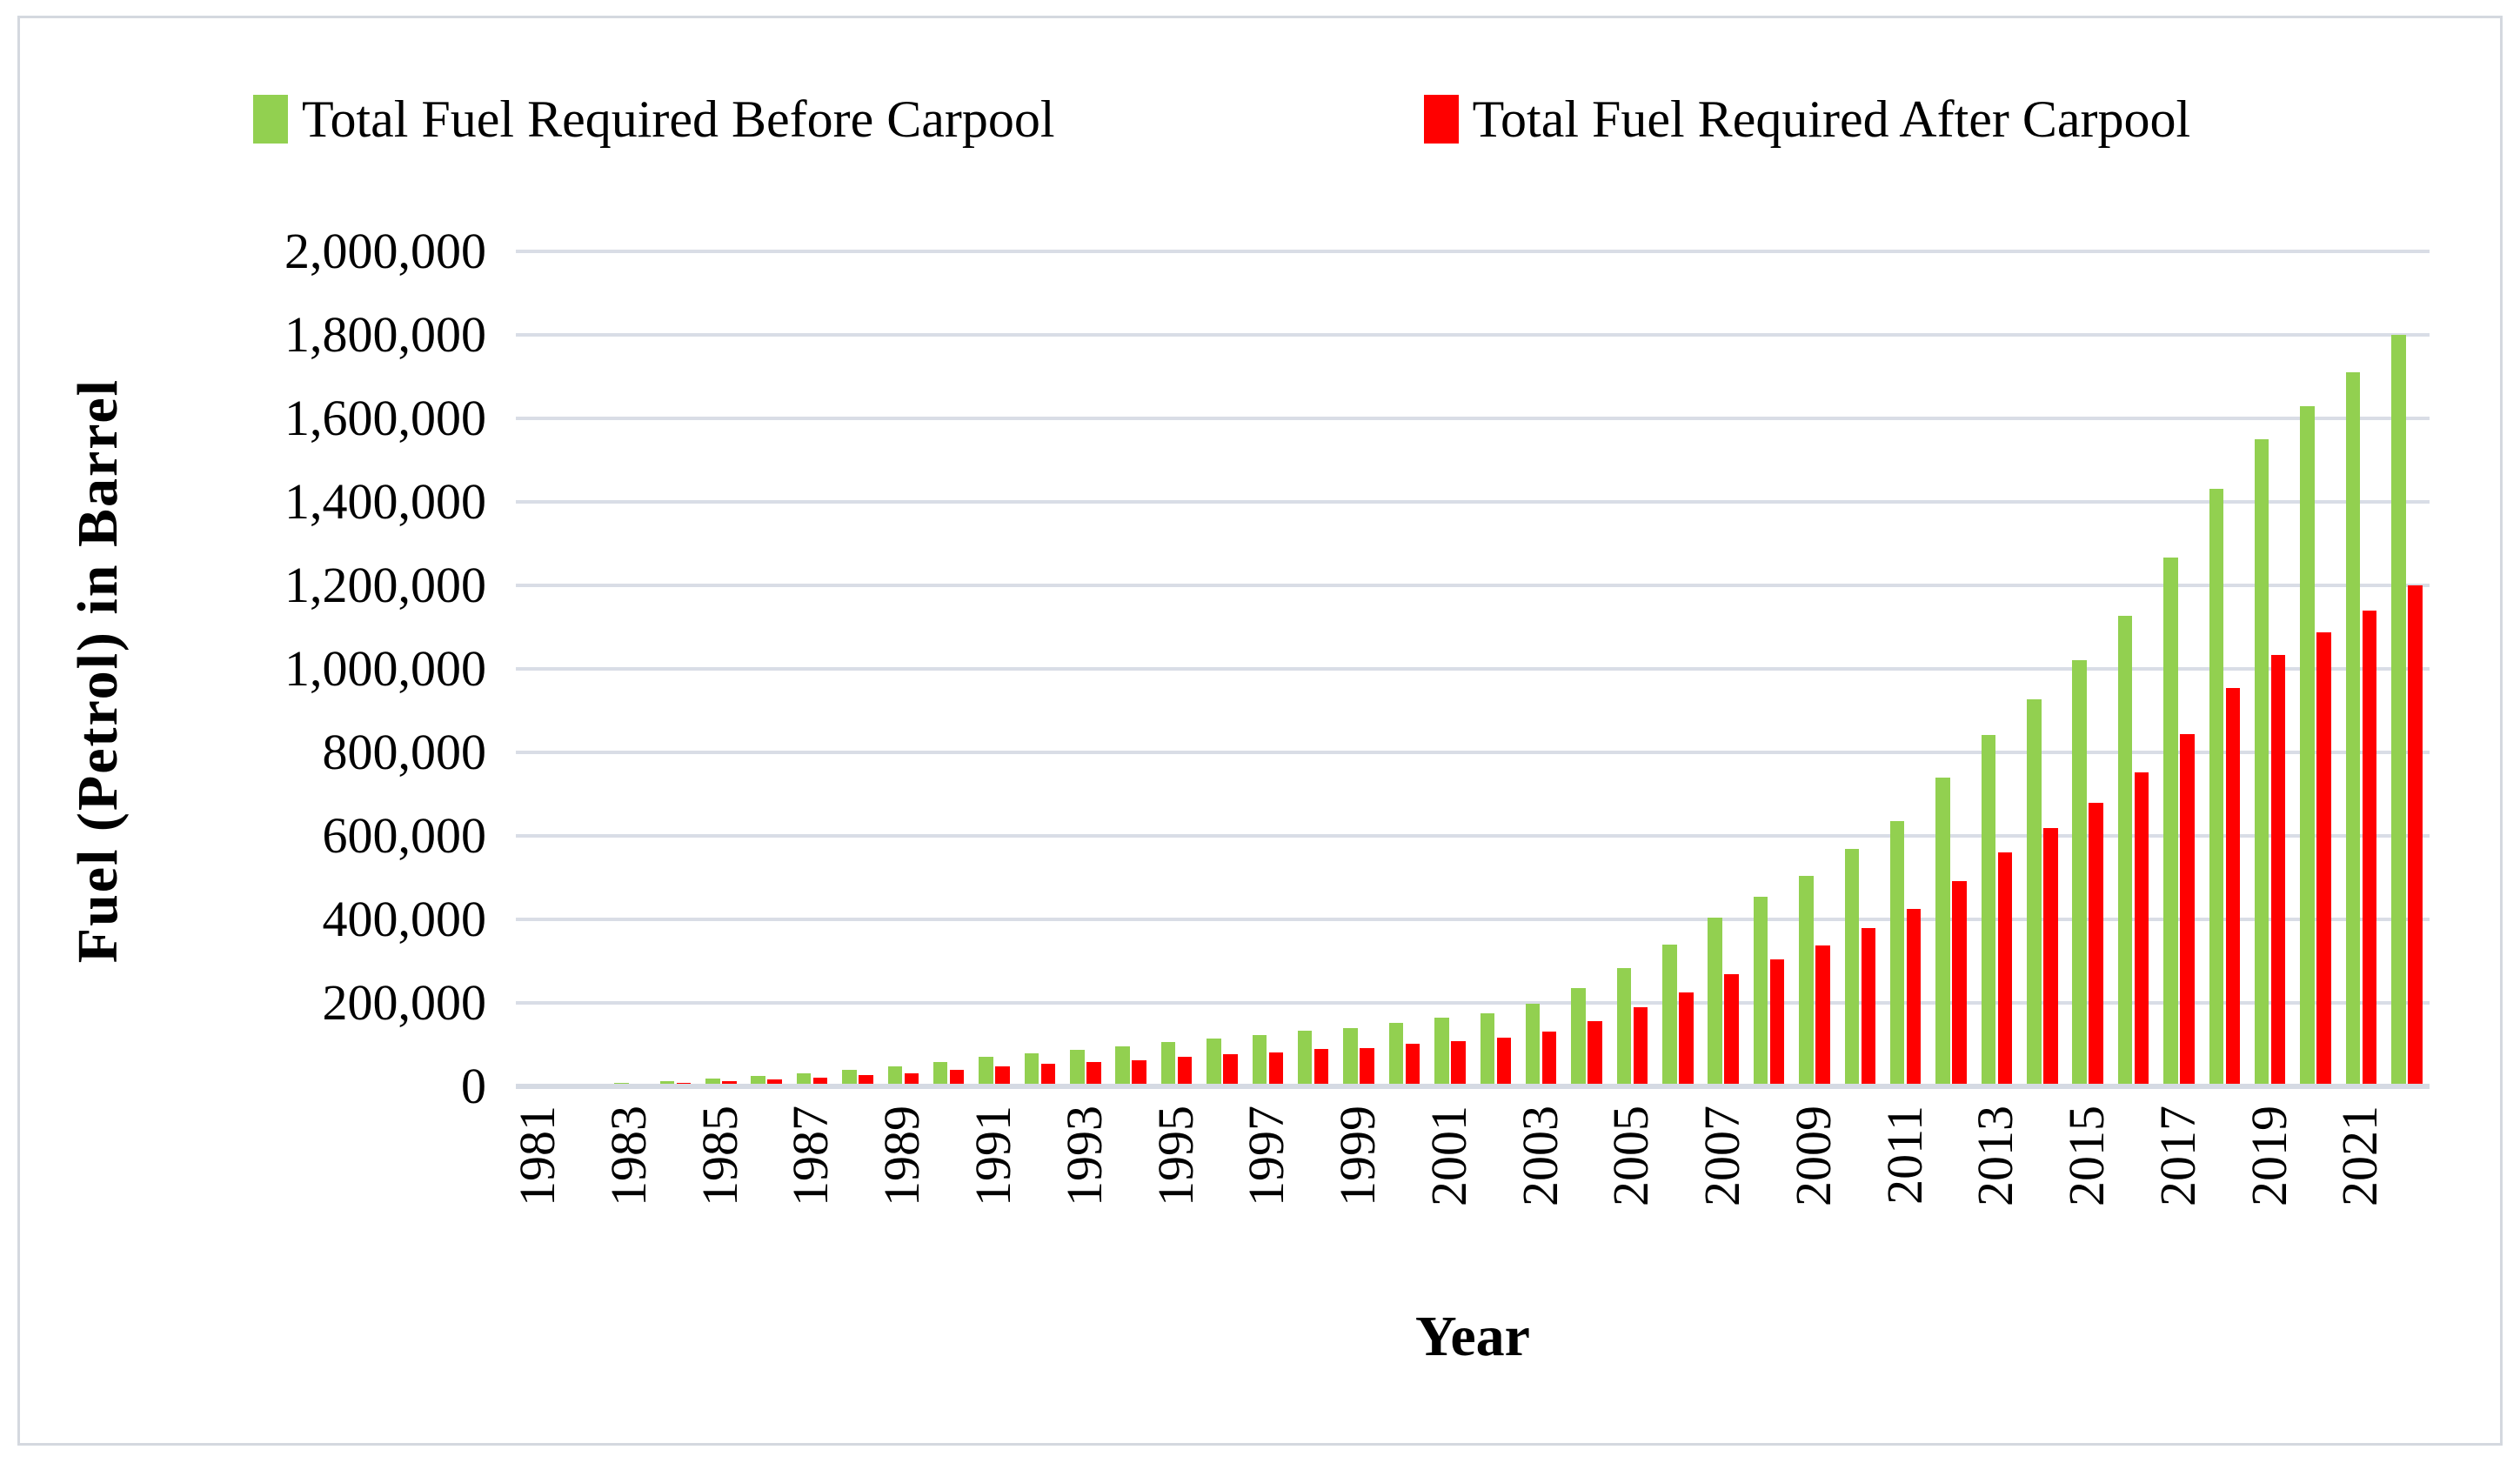  Describe the element at coordinates (1731, 1030) in the screenshot. I see `bar-after-2007` at that location.